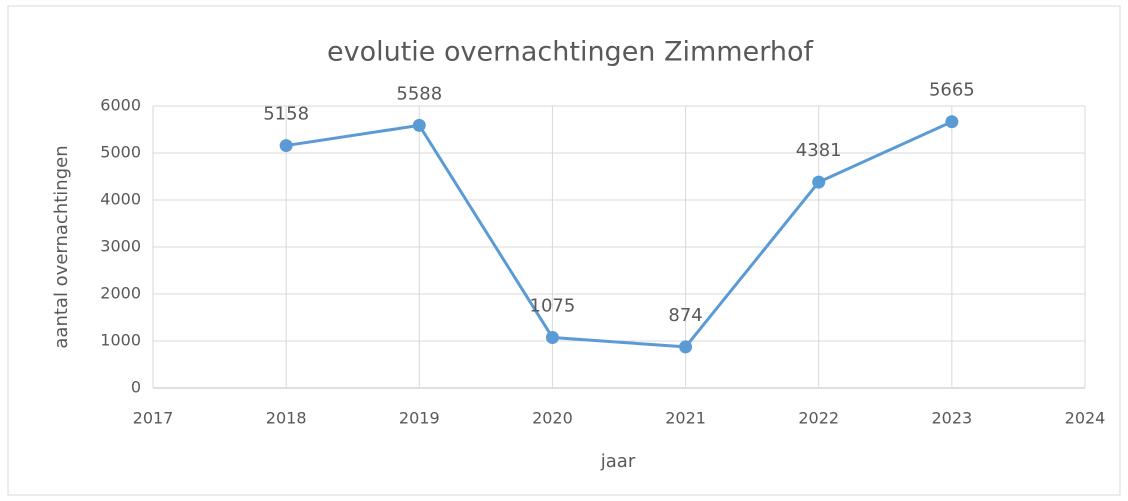  I want to click on data-label: 5588, so click(419, 93).